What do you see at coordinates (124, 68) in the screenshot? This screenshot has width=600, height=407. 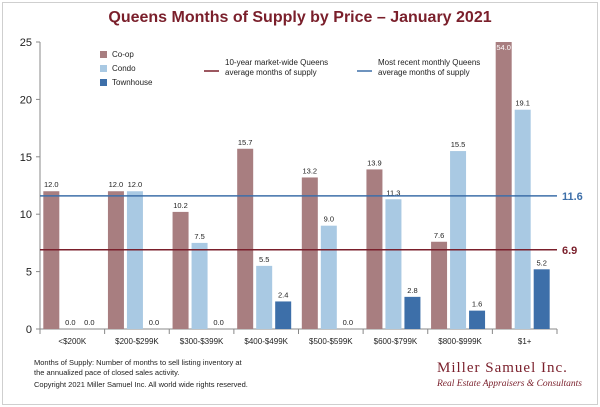 I see `legend-label: Condo` at bounding box center [124, 68].